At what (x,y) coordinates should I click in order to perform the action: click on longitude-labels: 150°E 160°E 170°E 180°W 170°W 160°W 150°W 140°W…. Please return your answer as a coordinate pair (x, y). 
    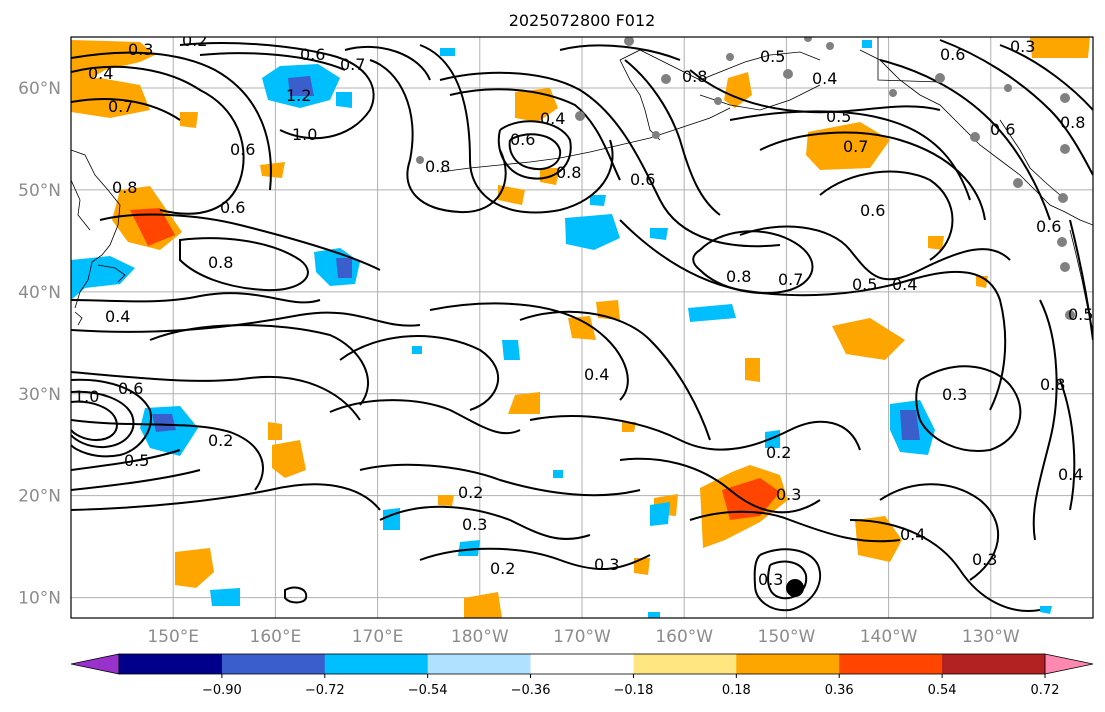
    Looking at the image, I should click on (583, 637).